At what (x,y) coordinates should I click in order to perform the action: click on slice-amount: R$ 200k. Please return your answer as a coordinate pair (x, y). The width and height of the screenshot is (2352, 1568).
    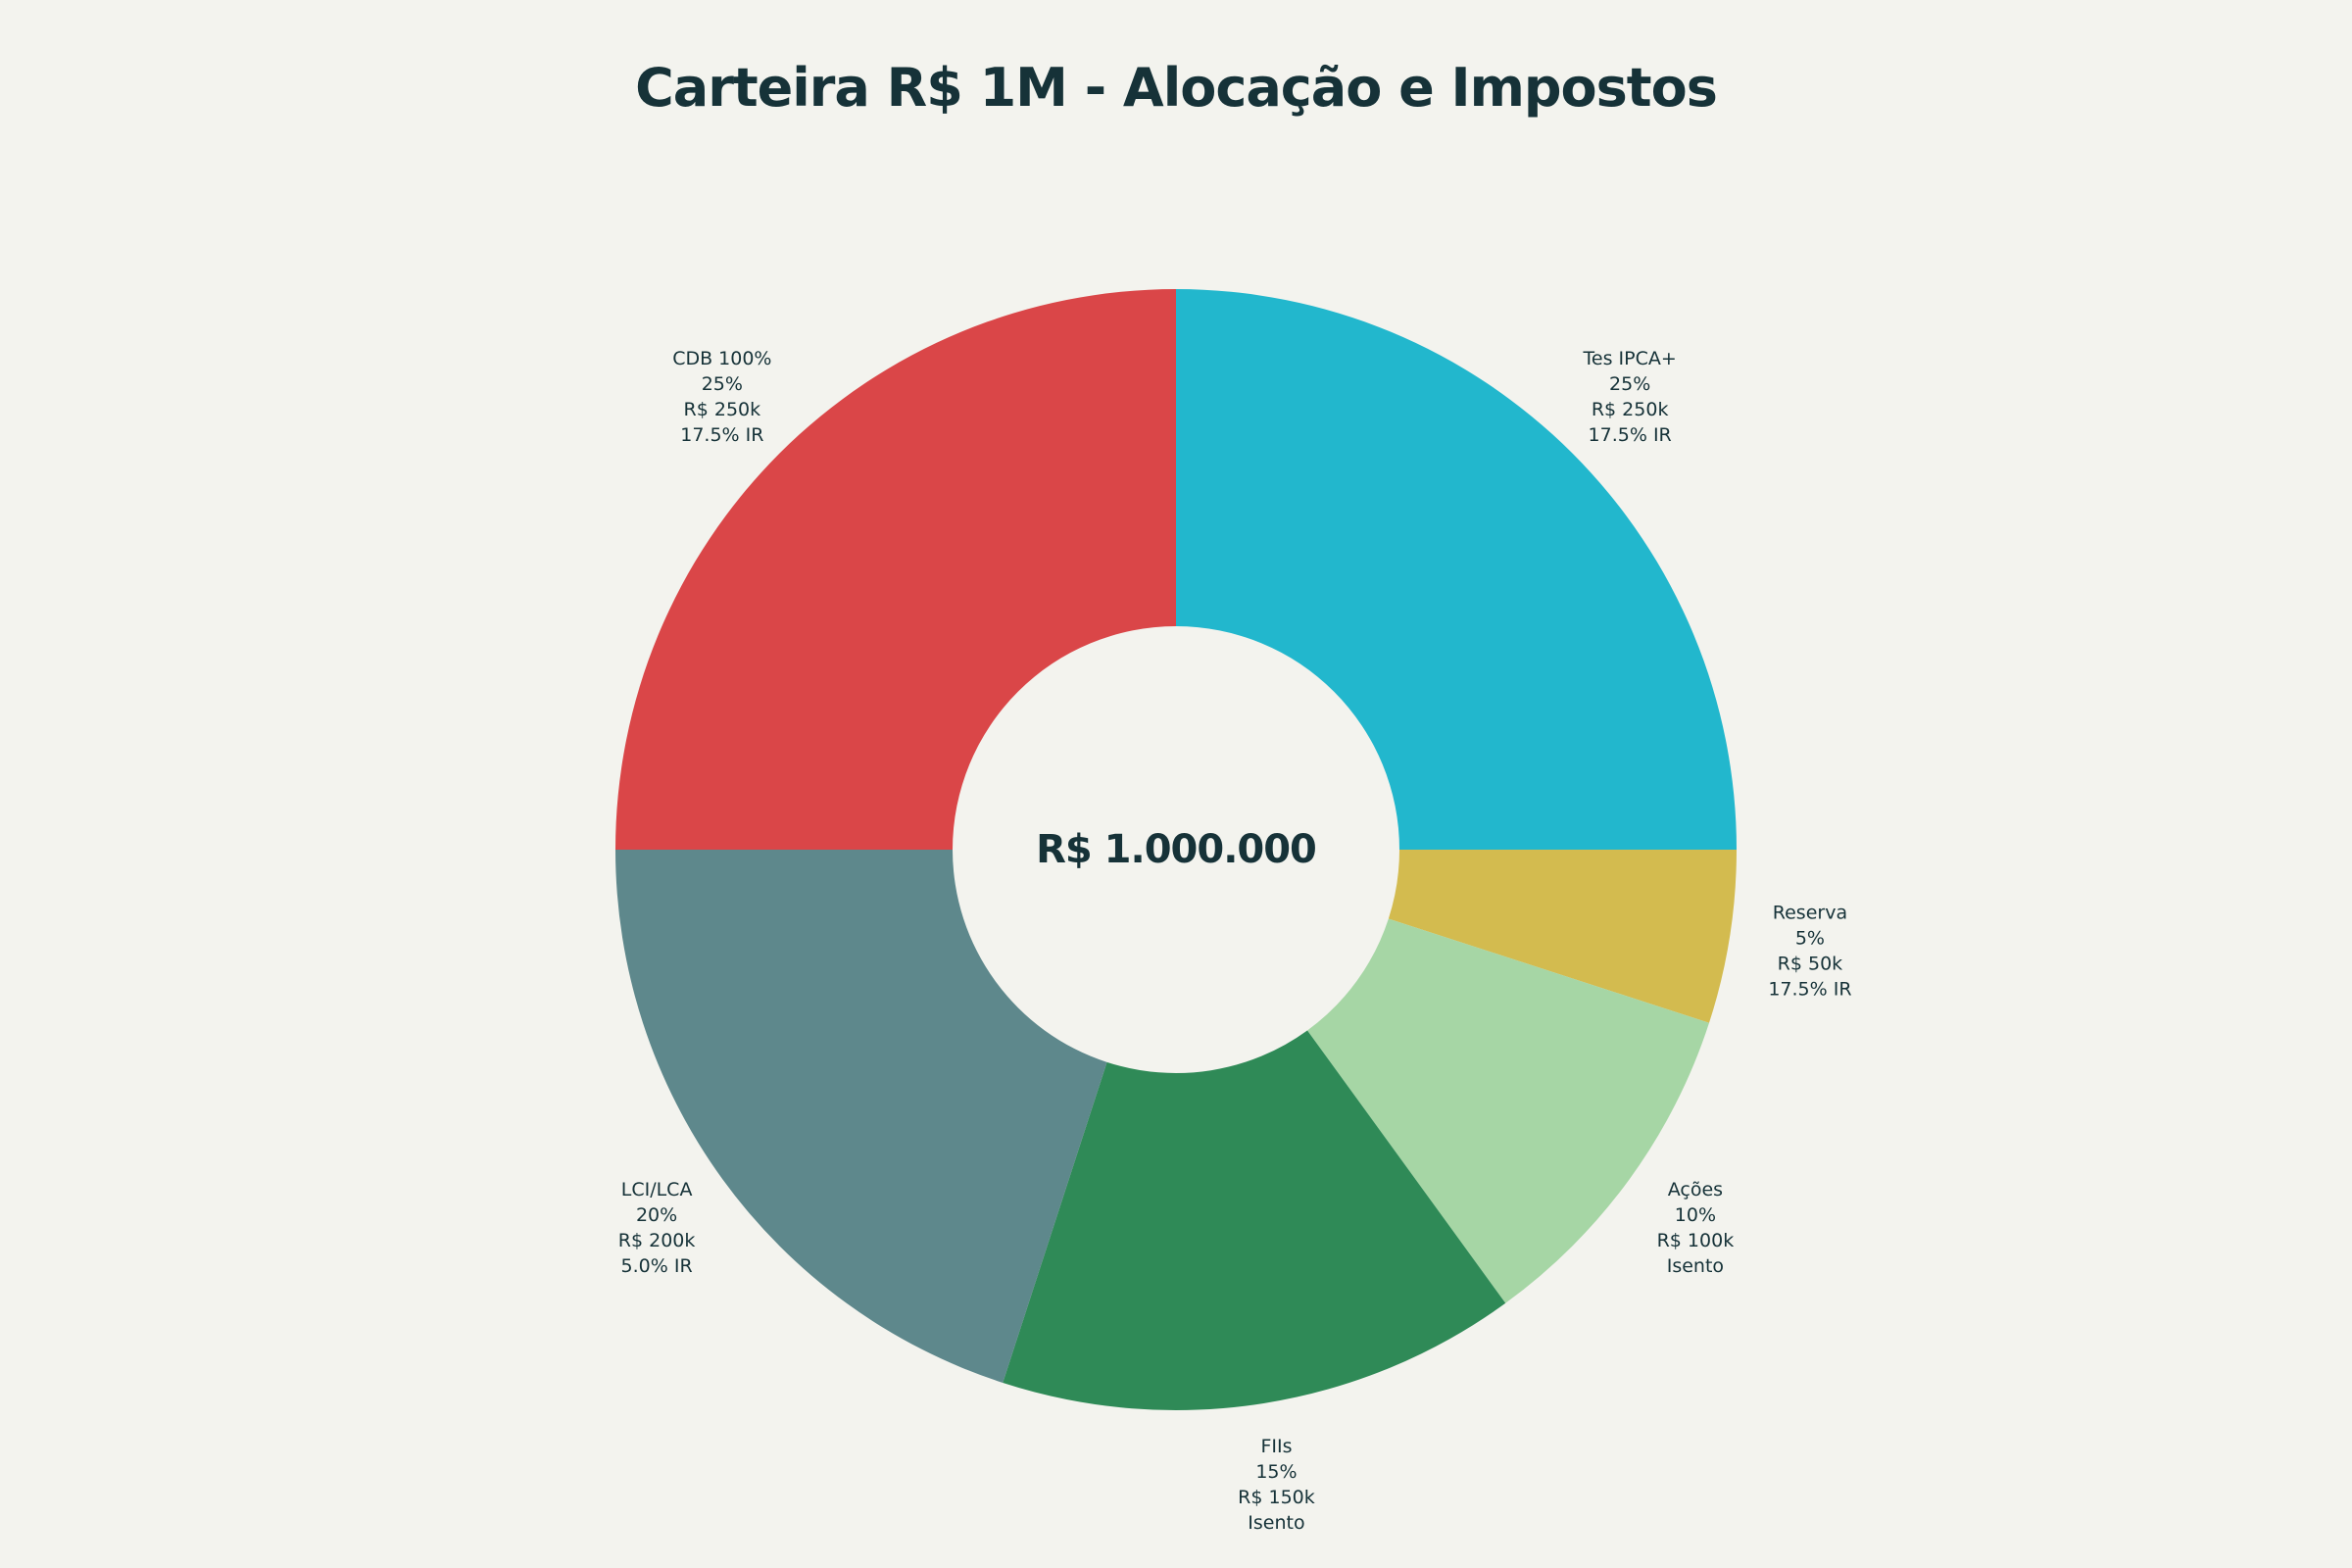
    Looking at the image, I should click on (657, 1240).